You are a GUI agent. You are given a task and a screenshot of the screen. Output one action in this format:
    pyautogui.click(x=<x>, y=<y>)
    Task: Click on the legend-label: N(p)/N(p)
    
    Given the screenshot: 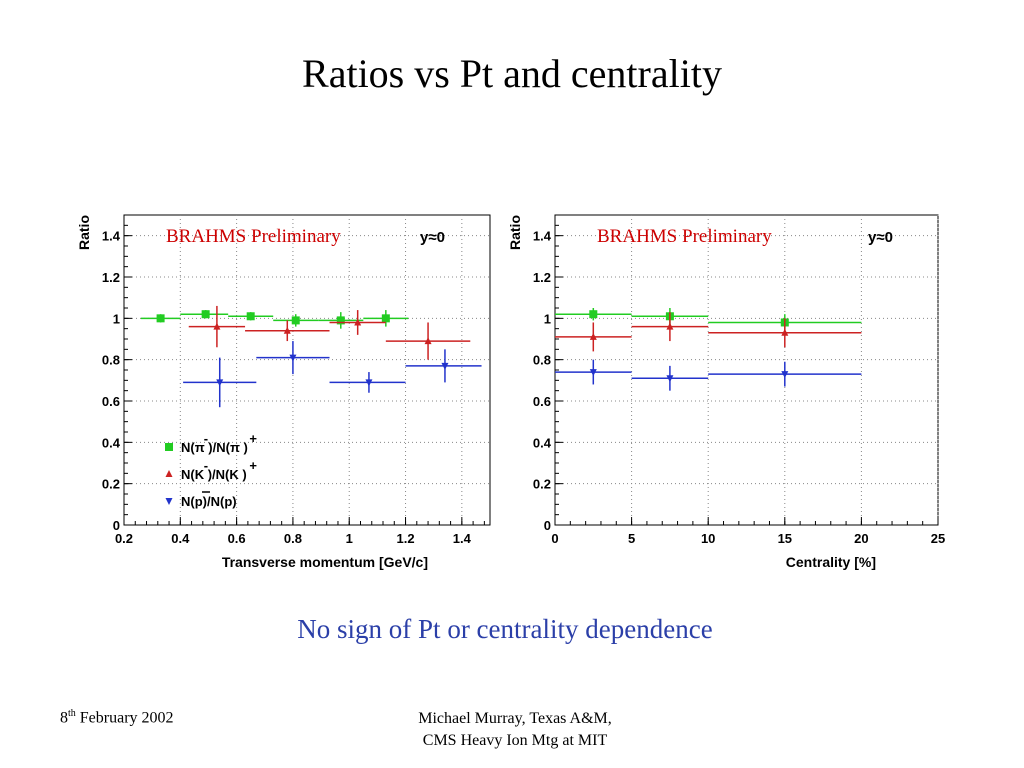 What is the action you would take?
    pyautogui.click(x=209, y=501)
    